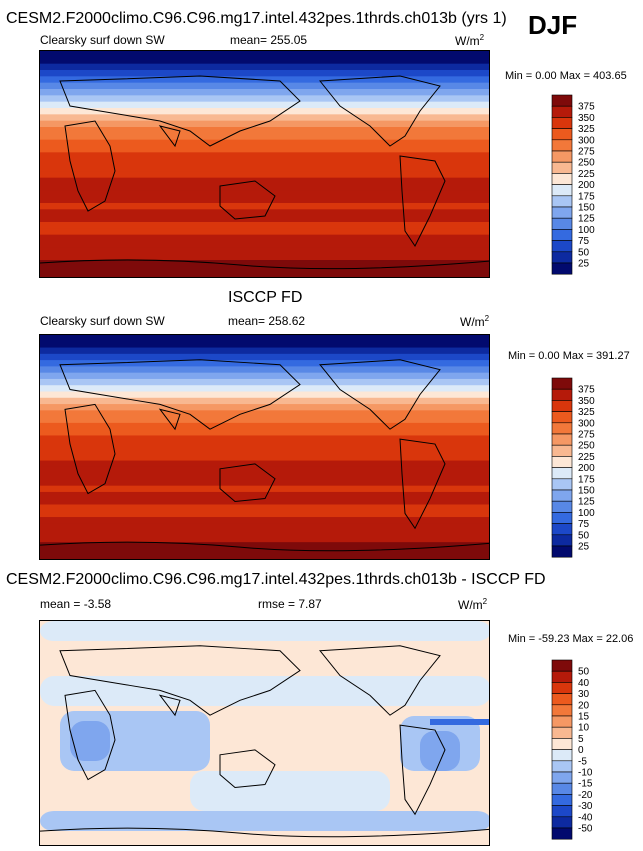 The width and height of the screenshot is (643, 851). Describe the element at coordinates (585, 795) in the screenshot. I see `colorbar-tick-label: -20` at that location.